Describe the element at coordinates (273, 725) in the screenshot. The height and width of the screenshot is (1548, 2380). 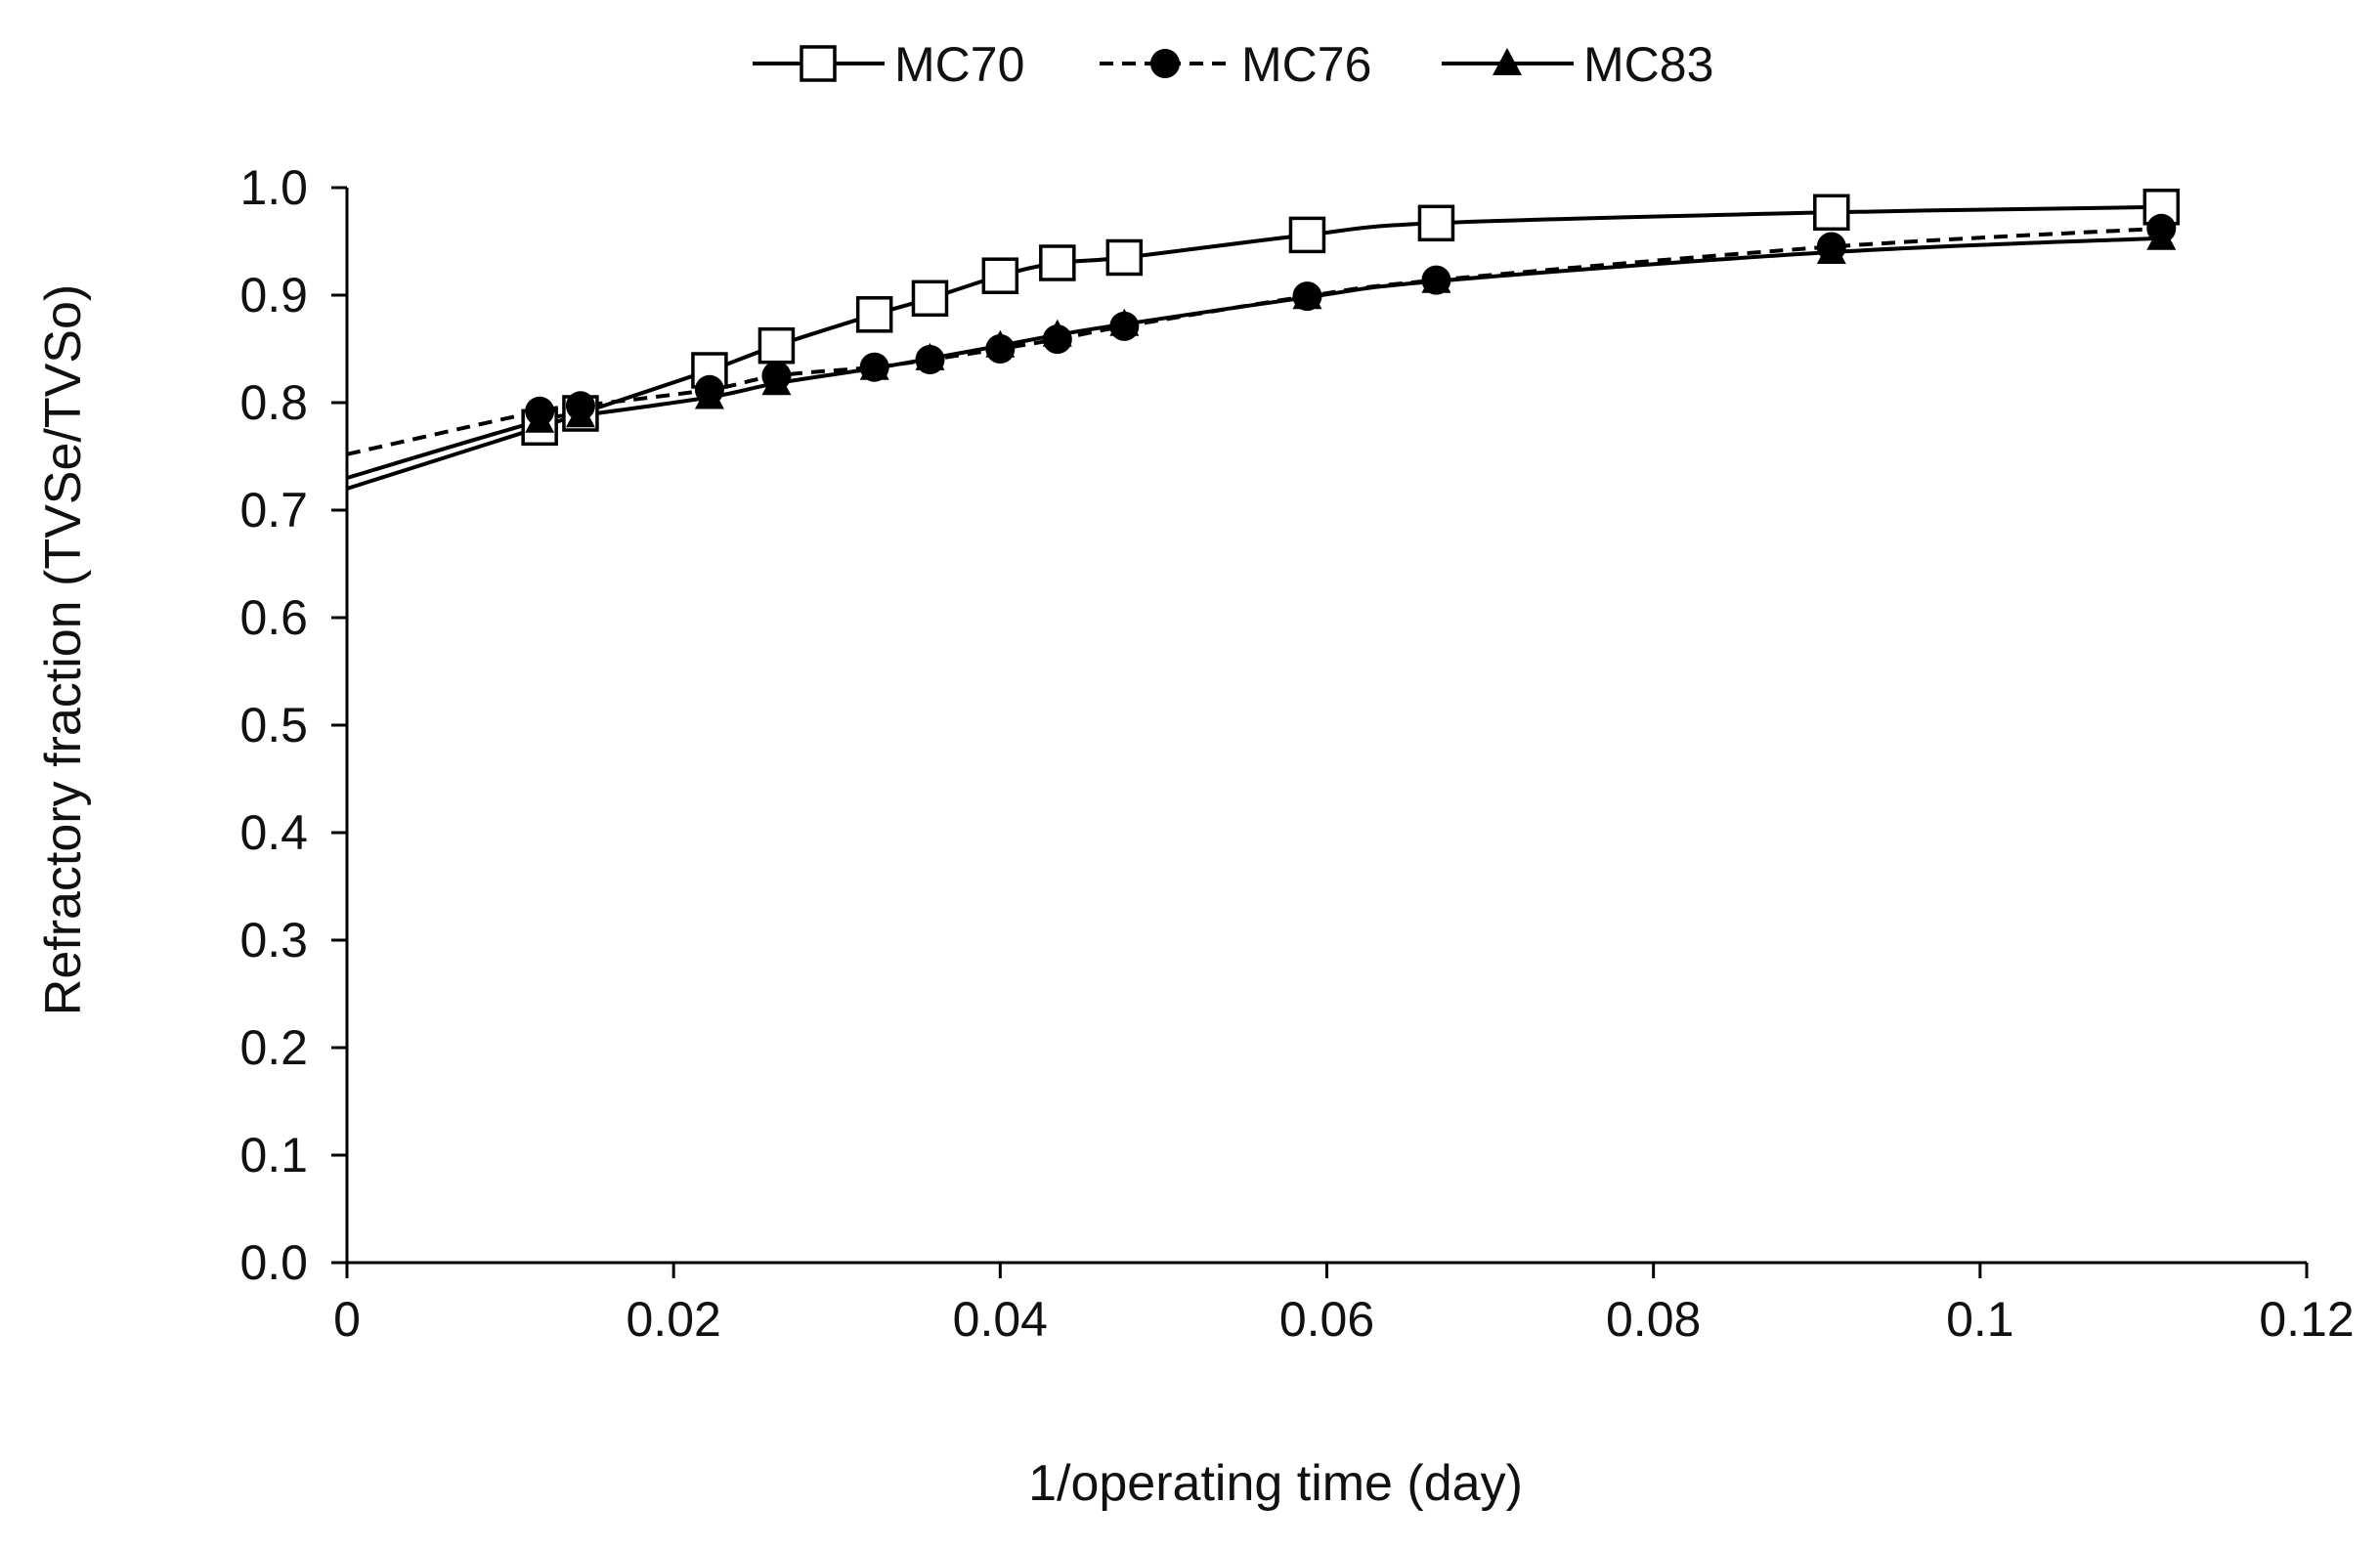
I see `y-tick-label: 0.5` at that location.